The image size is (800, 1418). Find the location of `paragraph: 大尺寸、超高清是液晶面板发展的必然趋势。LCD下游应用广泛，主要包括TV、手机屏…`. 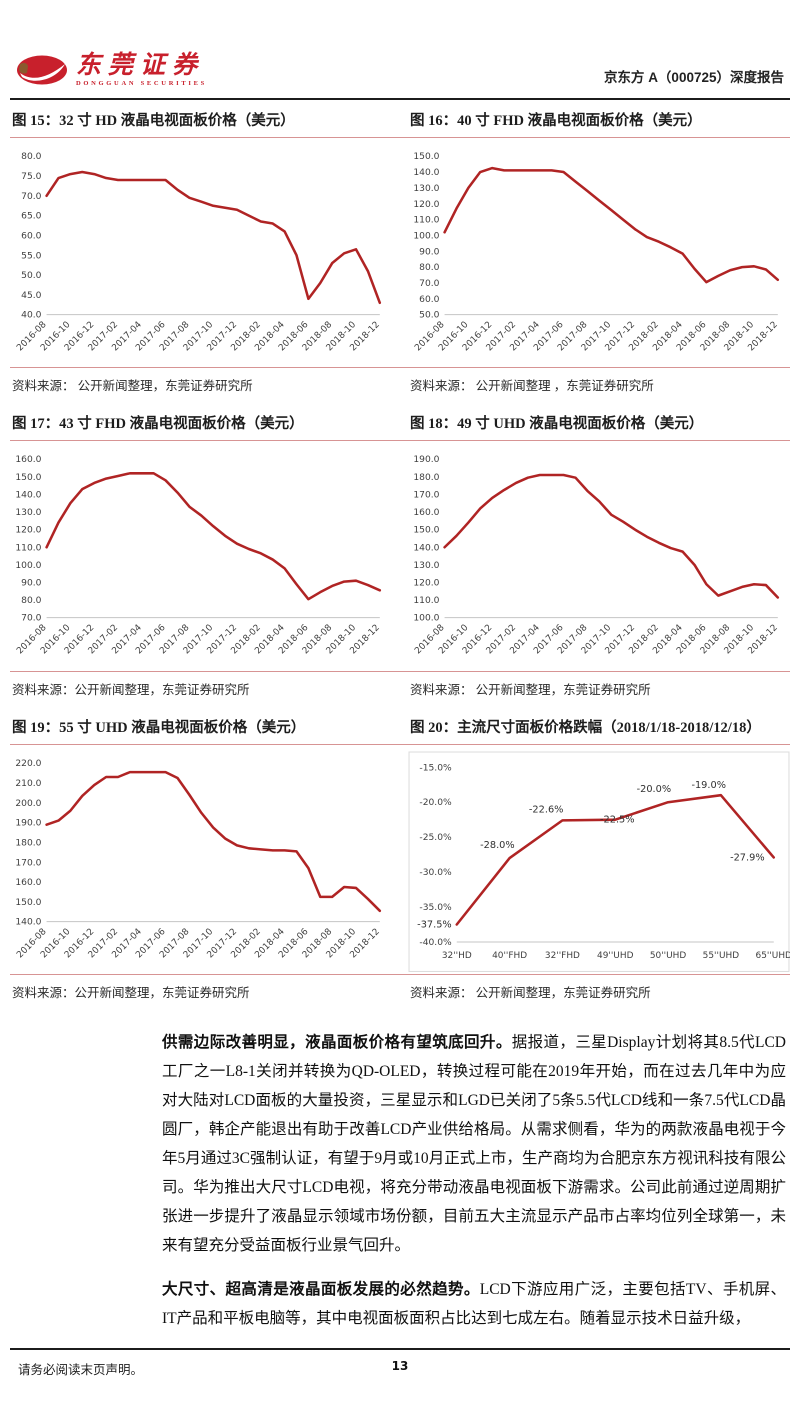

paragraph: 大尺寸、超高清是液晶面板发展的必然趋势。LCD下游应用广泛，主要包括TV、手机屏… is located at coordinates (474, 1304).